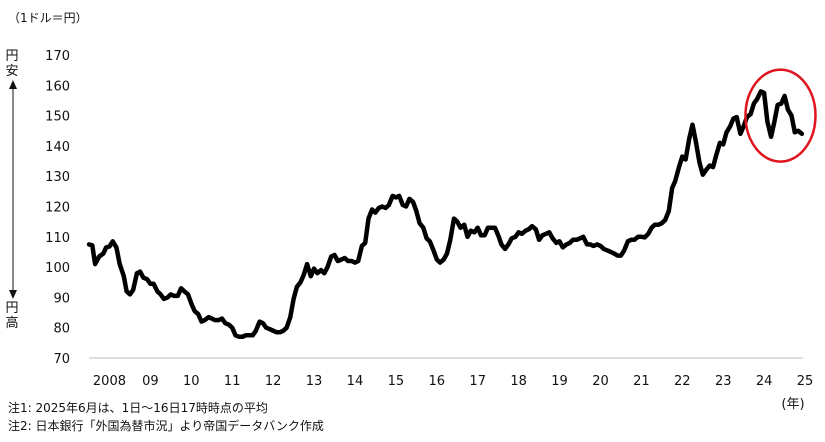  I want to click on note-1: 注1: 2025年6月は、1日～16日17時時点の平均, so click(138, 407).